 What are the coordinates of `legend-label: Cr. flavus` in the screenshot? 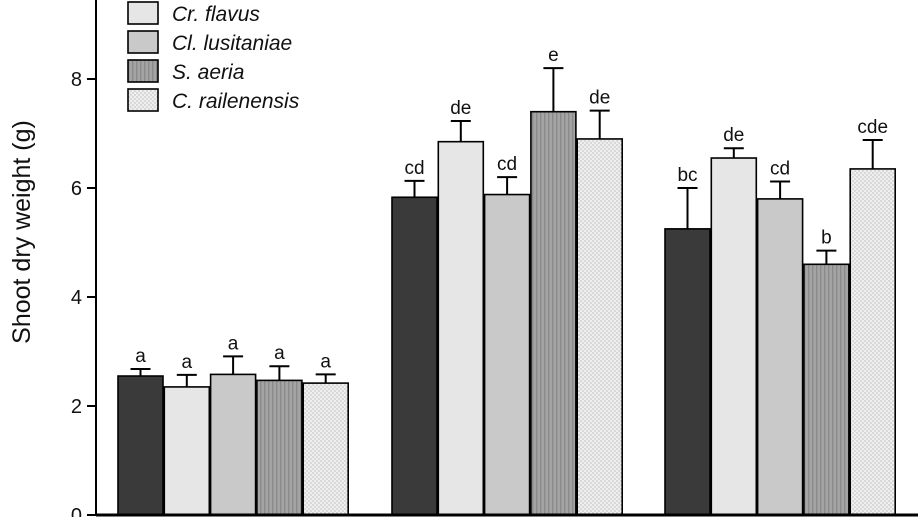 It's located at (216, 14).